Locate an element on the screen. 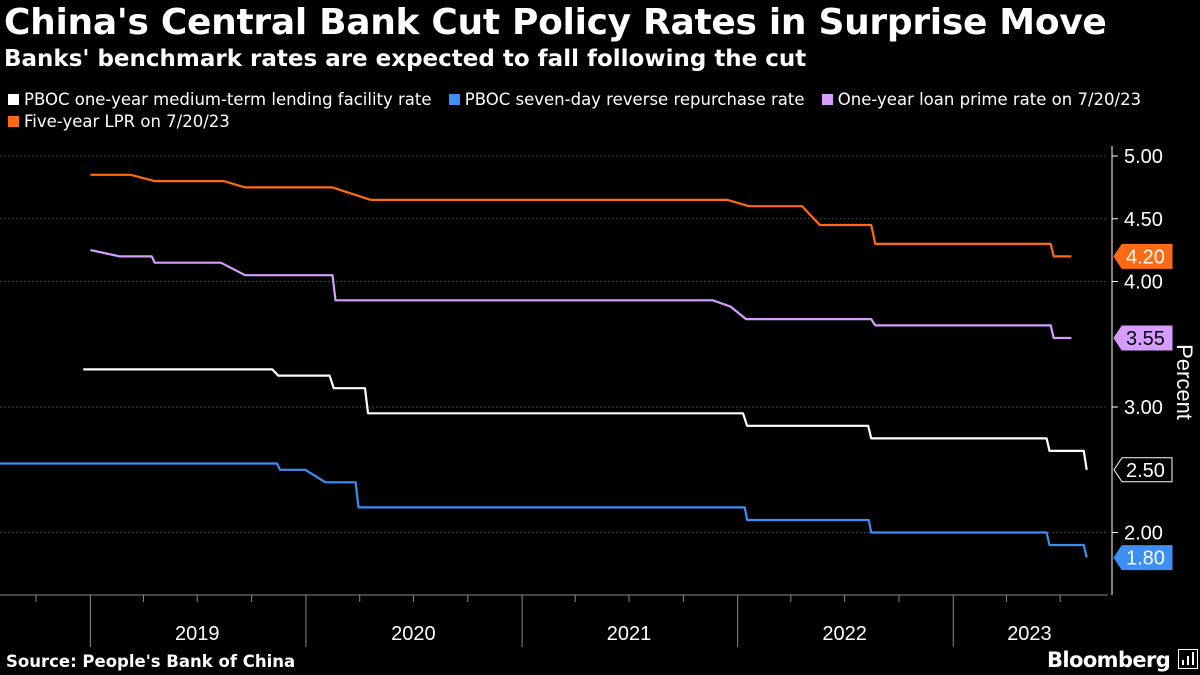 This screenshot has height=675, width=1200. legend-label-five-year-lpr: Five-year LPR on 7/20/23 is located at coordinates (127, 121).